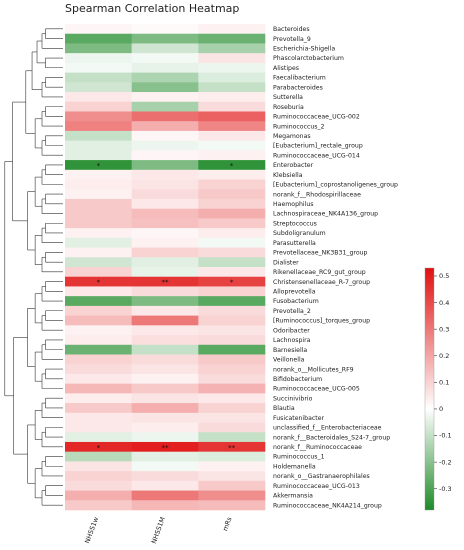  Describe the element at coordinates (286, 262) in the screenshot. I see `row-label: Dialister` at that location.